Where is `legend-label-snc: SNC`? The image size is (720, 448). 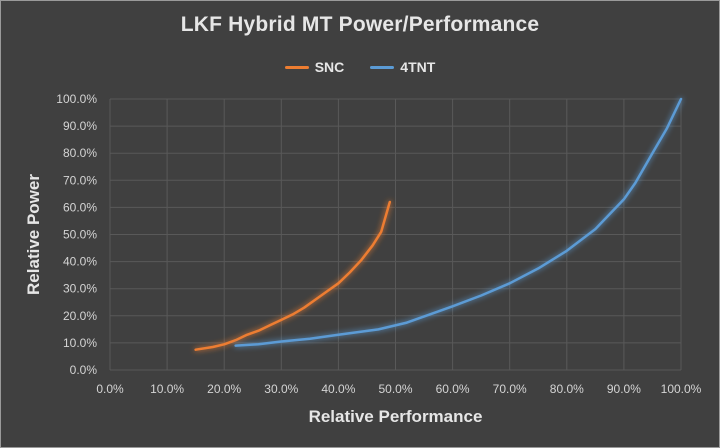 legend-label-snc: SNC is located at coordinates (329, 67).